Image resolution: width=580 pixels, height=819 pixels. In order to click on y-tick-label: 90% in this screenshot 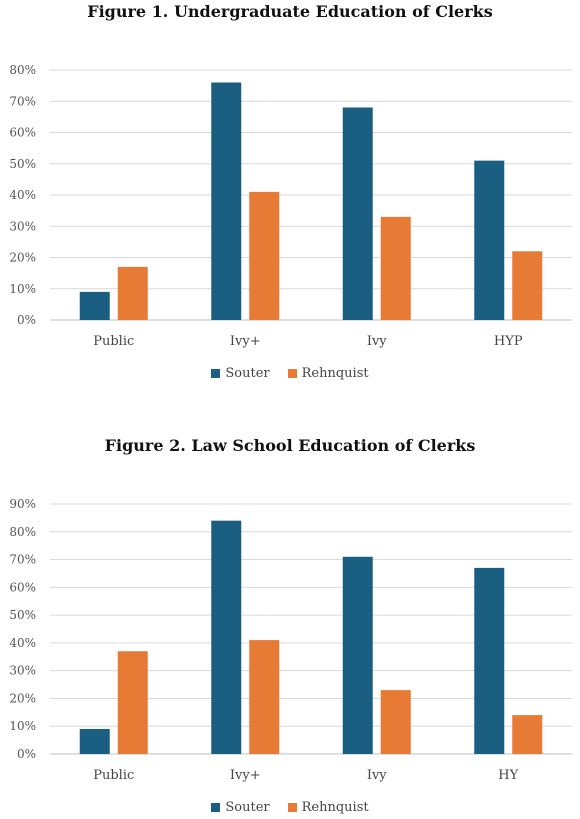, I will do `click(22, 504)`.